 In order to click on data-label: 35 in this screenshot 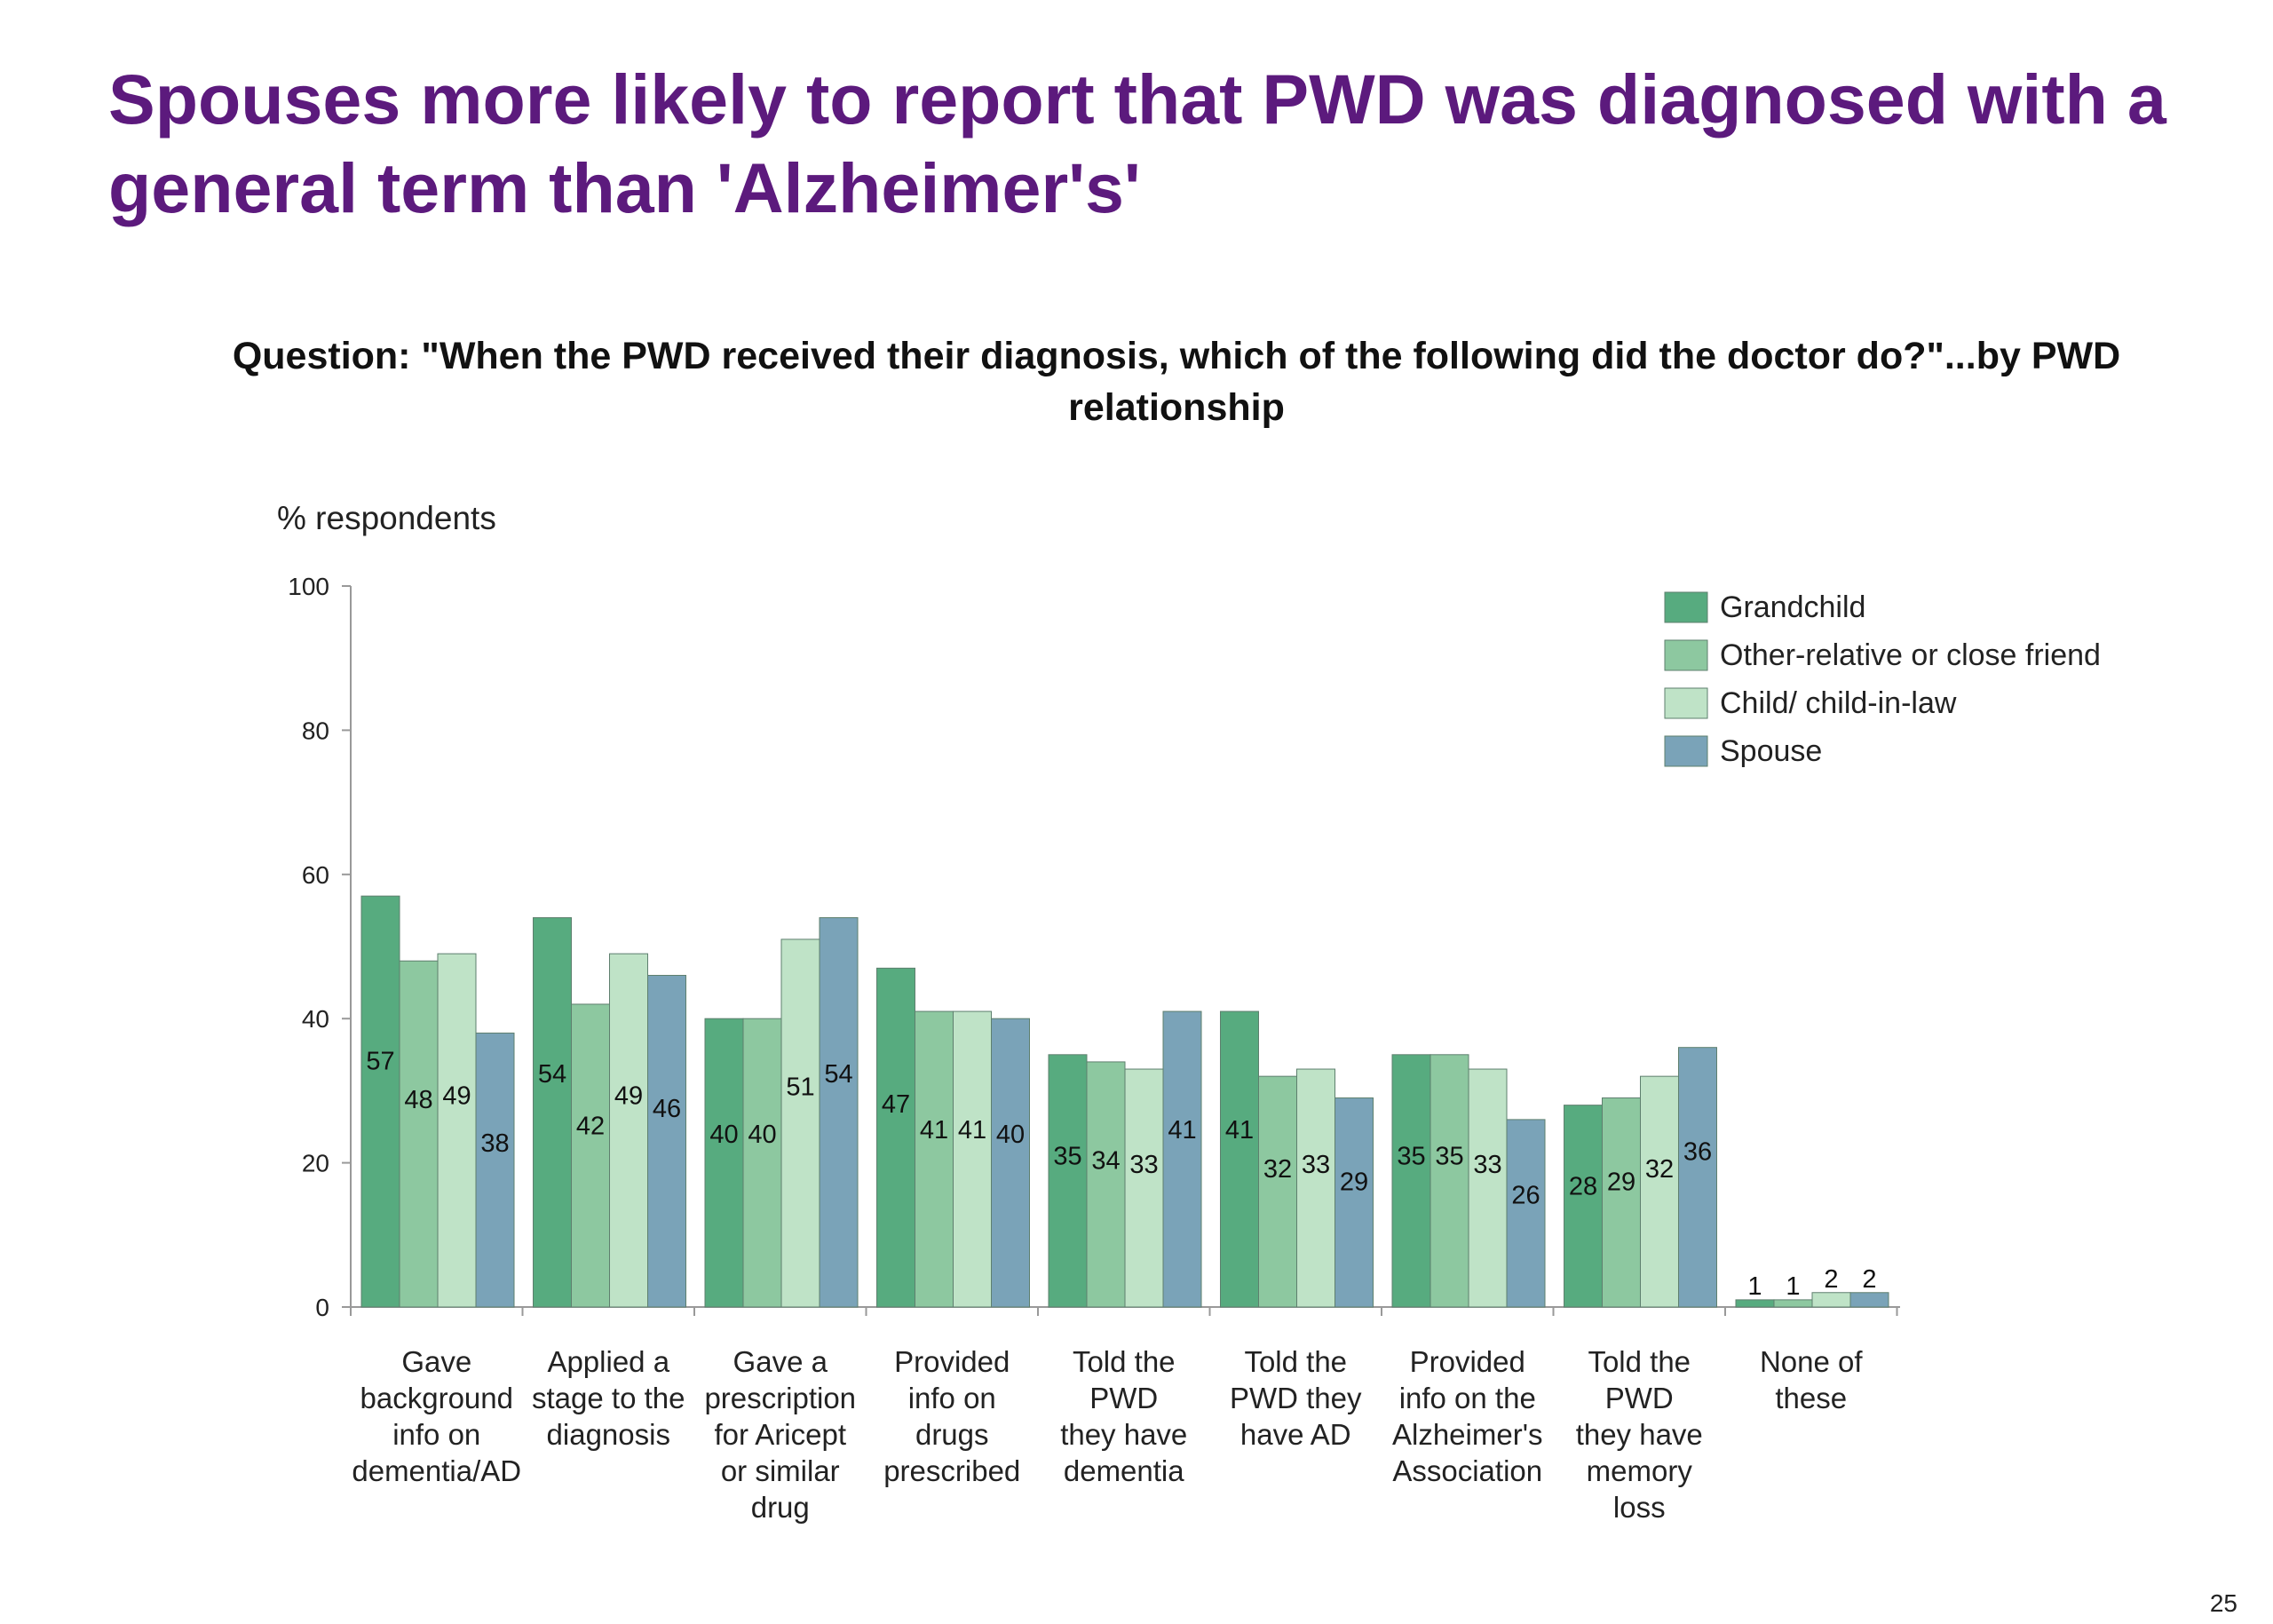, I will do `click(1411, 1156)`.